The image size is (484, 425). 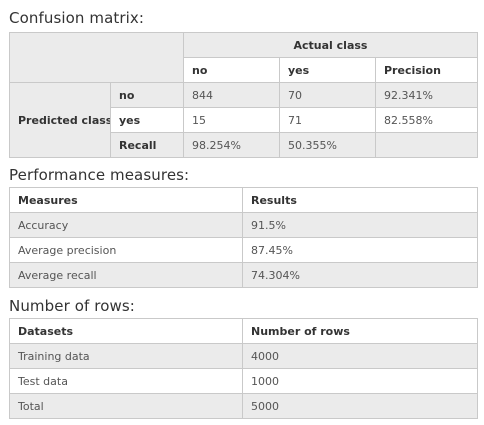 I want to click on number-of-rows-title: Number of rows:, so click(x=72, y=306).